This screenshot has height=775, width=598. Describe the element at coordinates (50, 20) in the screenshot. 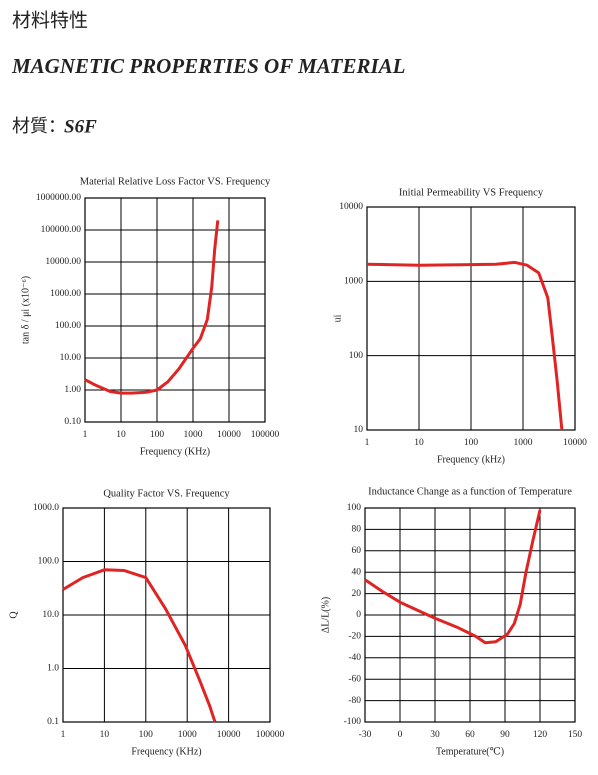

I see `title-zh: 材料特性` at that location.